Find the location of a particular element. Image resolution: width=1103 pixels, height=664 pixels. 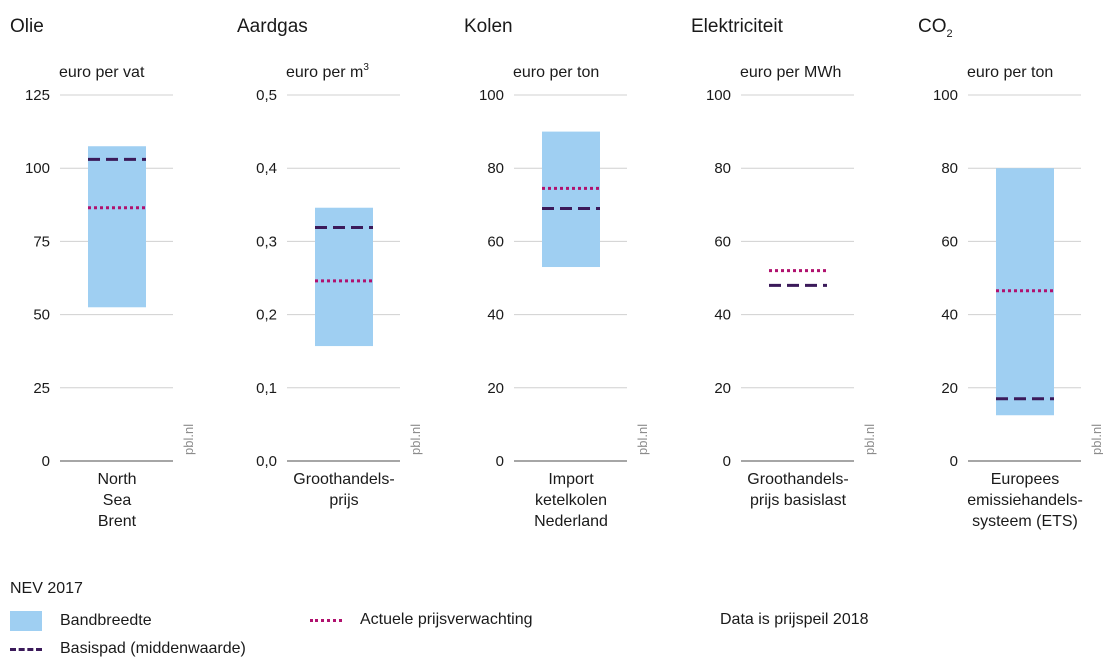

panel4-tick-label: 20 is located at coordinates (722, 388).